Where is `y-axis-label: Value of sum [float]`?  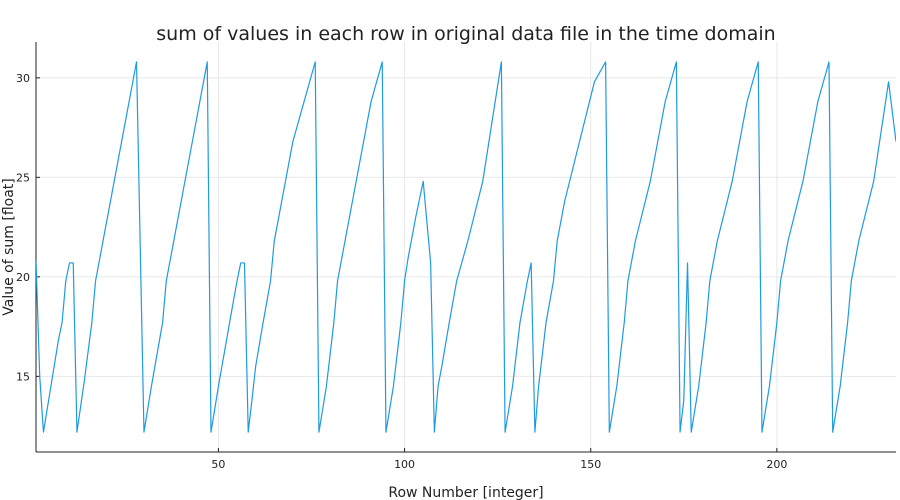 y-axis-label: Value of sum [float] is located at coordinates (9, 246).